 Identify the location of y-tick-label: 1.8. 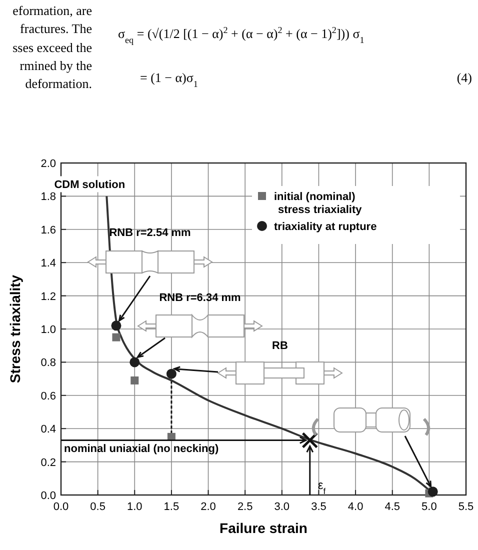
(48, 197).